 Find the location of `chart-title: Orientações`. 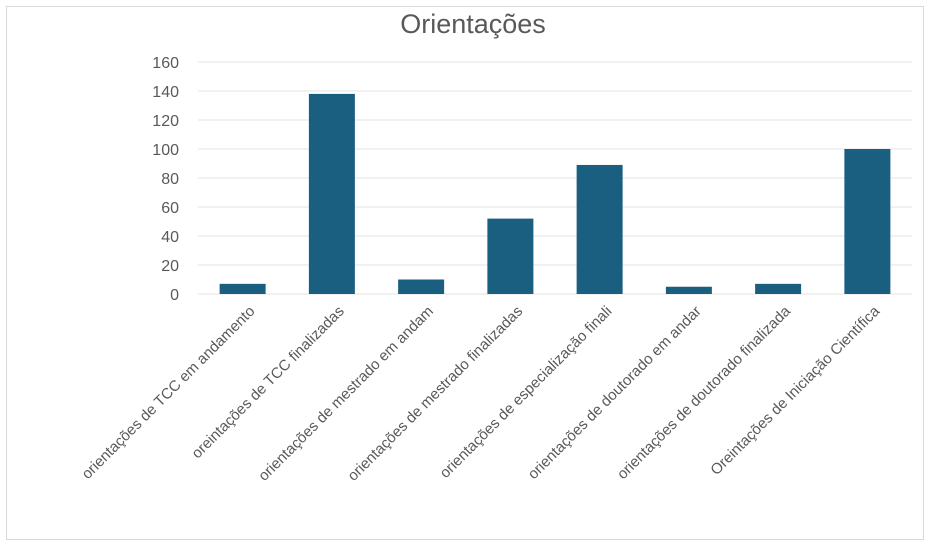

chart-title: Orientações is located at coordinates (473, 24).